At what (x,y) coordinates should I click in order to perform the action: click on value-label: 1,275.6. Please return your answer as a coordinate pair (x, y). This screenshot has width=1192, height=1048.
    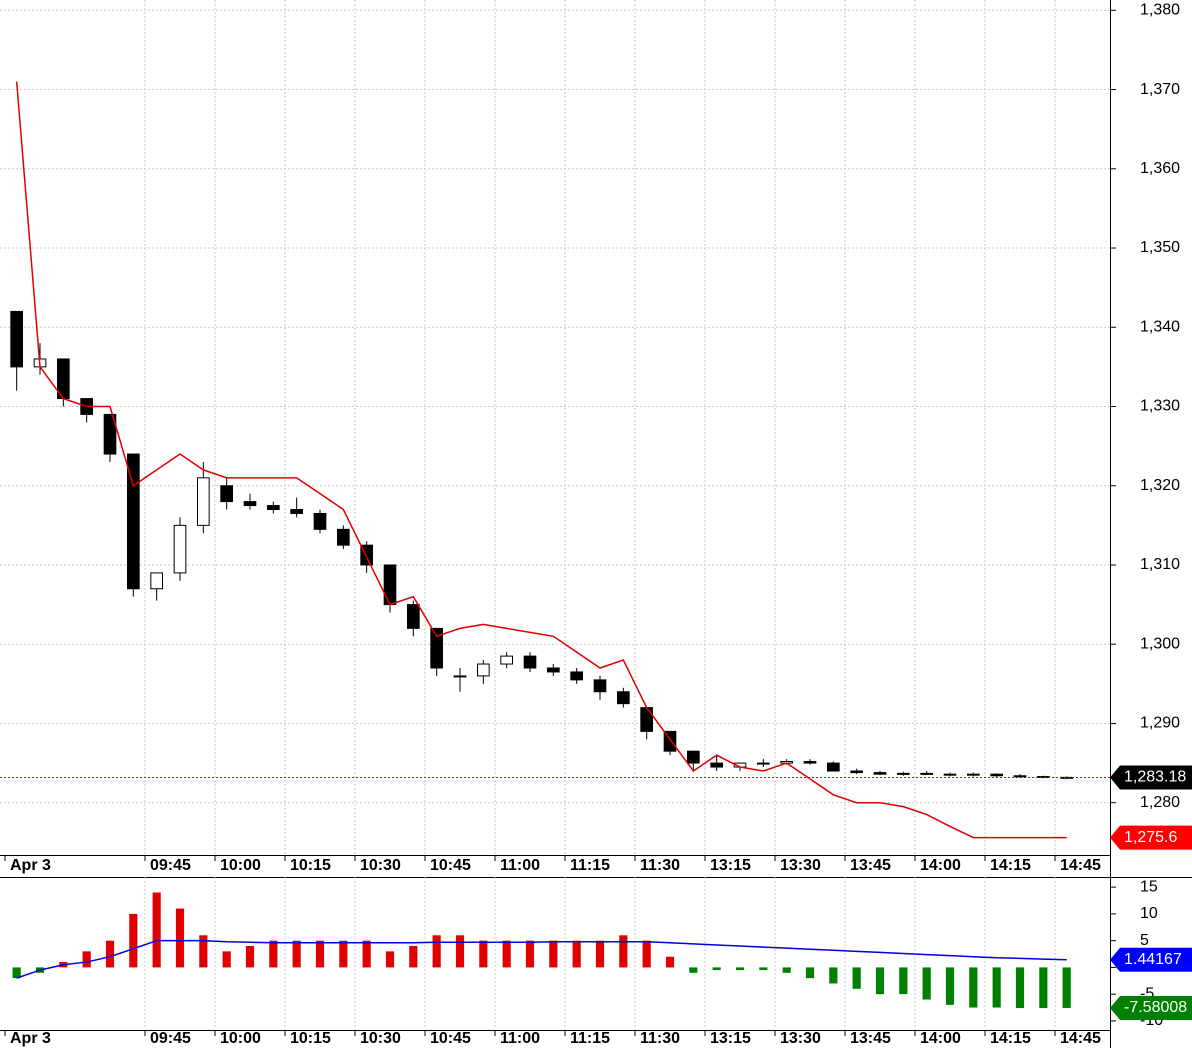
    Looking at the image, I should click on (1150, 837).